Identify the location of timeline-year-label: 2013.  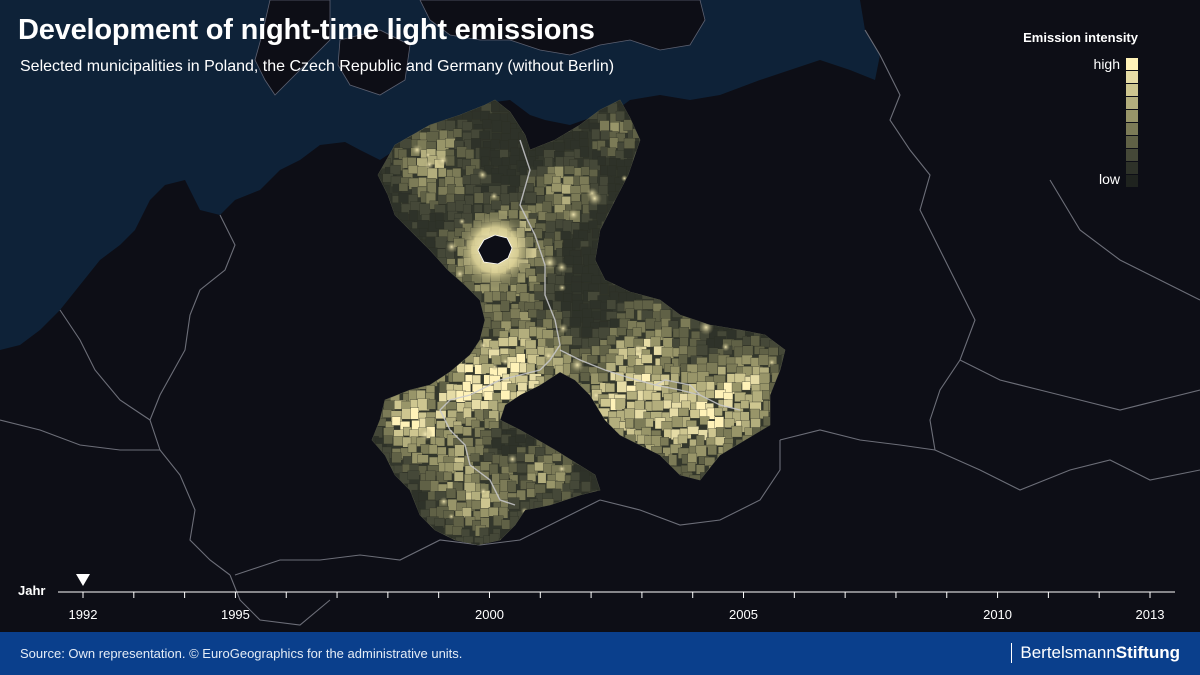
(1150, 614).